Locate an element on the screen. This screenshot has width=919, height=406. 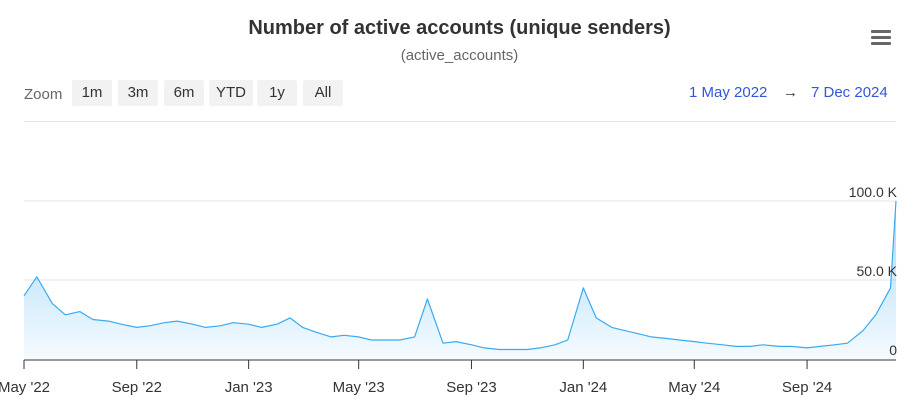
range-to: 7 Dec 2024 is located at coordinates (849, 92).